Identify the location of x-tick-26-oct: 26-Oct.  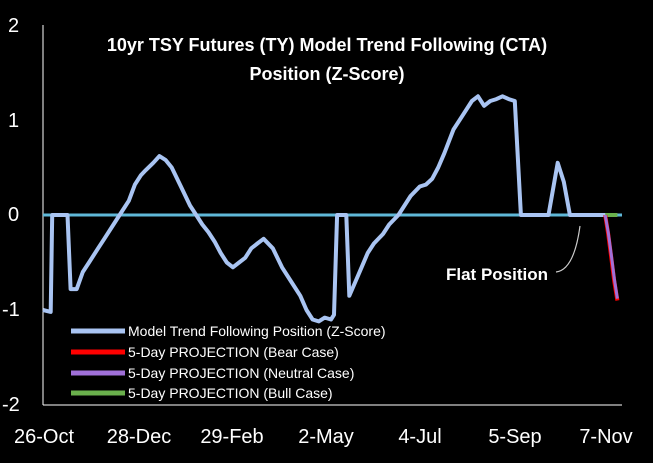
(44, 437).